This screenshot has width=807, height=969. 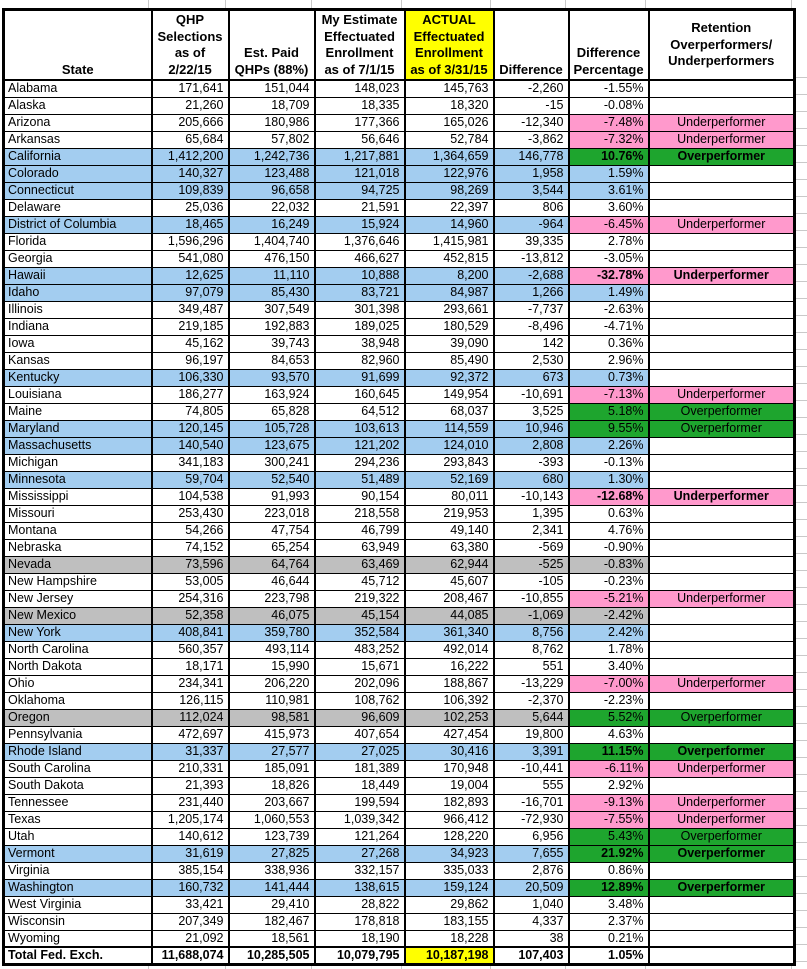 I want to click on cell-state: Nebraska, so click(x=77, y=547).